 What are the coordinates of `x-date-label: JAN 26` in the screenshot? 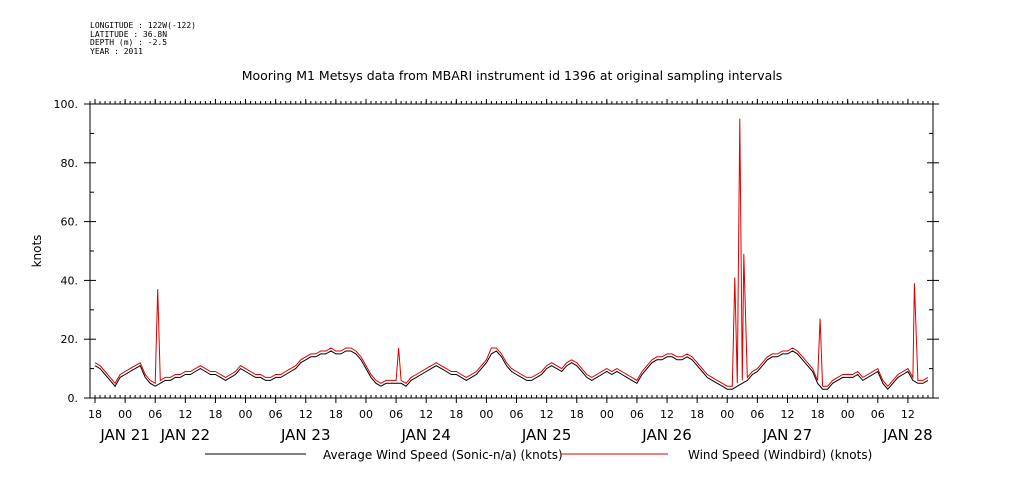 It's located at (666, 435).